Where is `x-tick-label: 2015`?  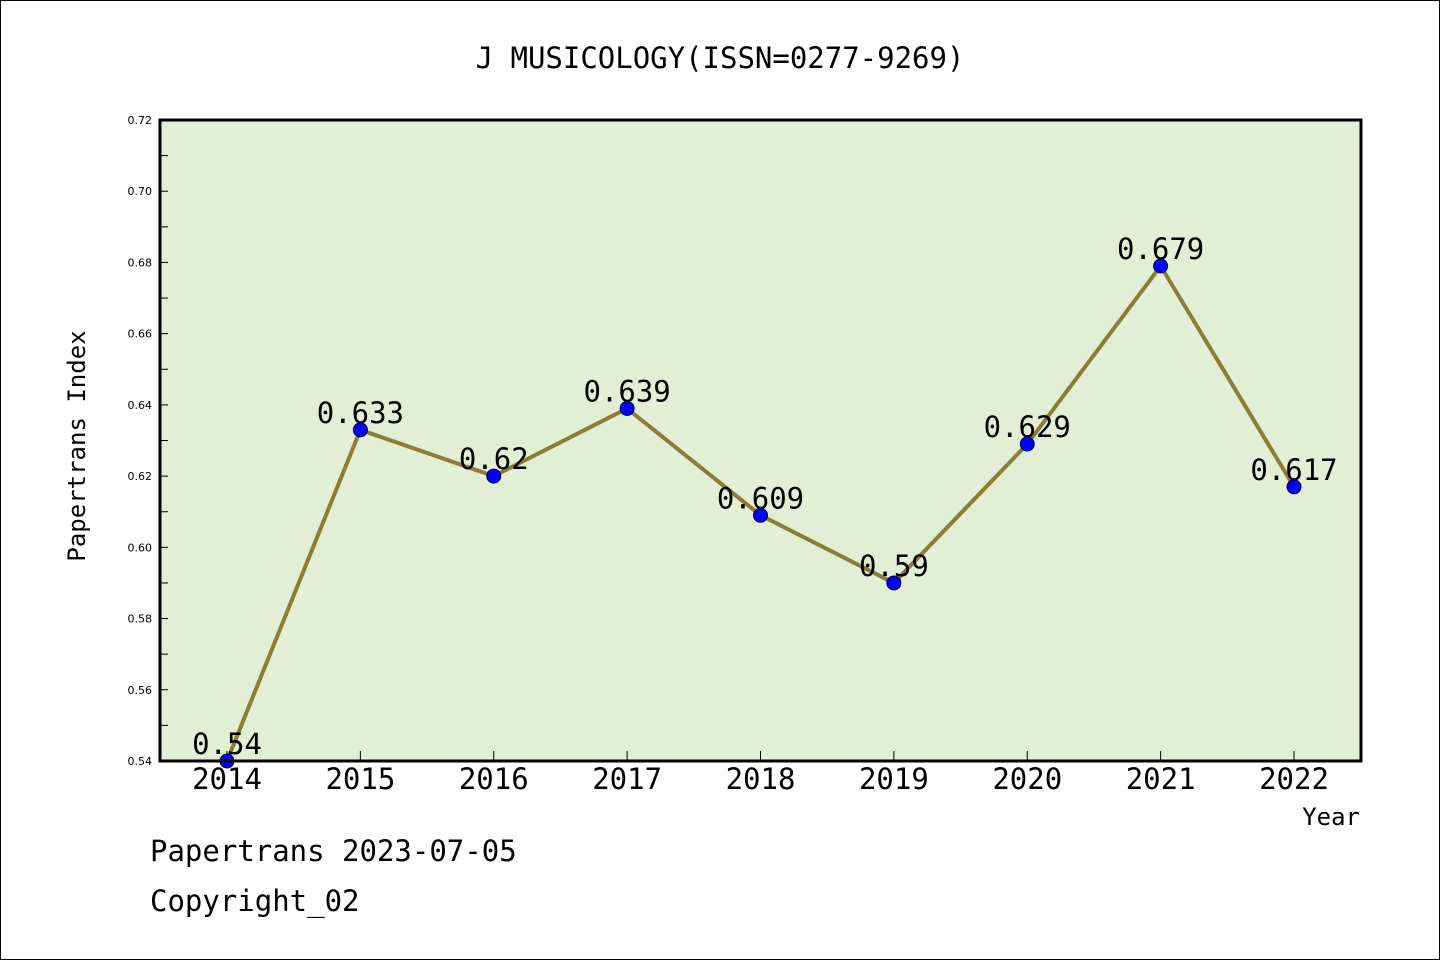
x-tick-label: 2015 is located at coordinates (360, 779).